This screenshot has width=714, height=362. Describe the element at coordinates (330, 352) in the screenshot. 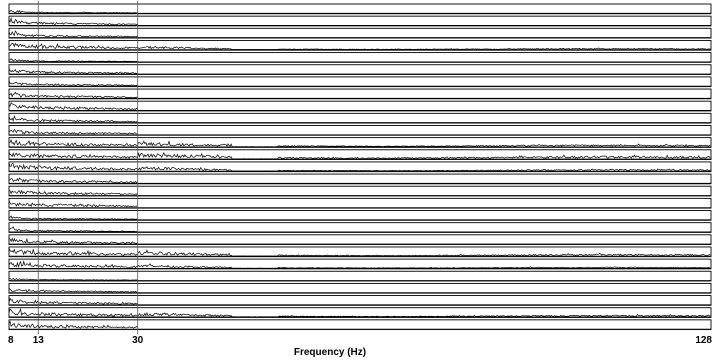

I see `x-axis-title: Frequency (Hz)` at that location.